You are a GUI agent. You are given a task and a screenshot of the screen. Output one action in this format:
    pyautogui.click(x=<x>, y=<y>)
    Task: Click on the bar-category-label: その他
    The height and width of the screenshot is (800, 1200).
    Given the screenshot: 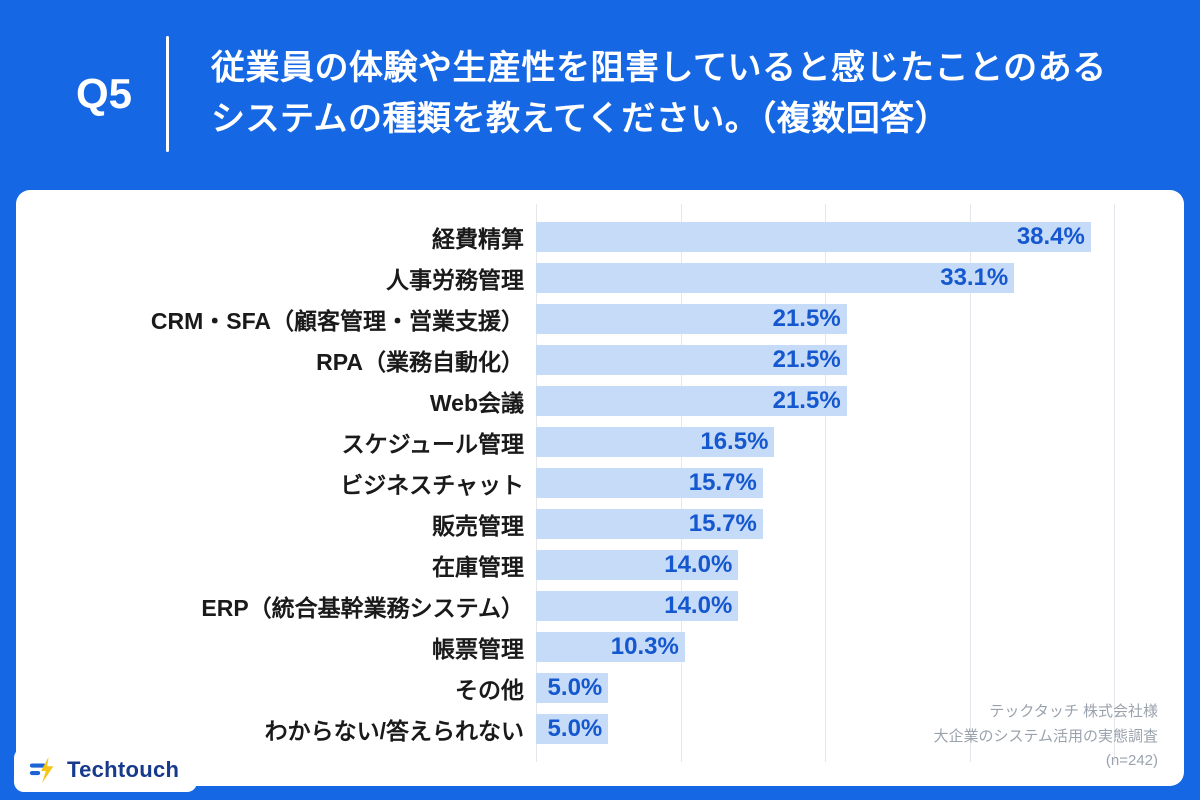 What is the action you would take?
    pyautogui.click(x=489, y=689)
    